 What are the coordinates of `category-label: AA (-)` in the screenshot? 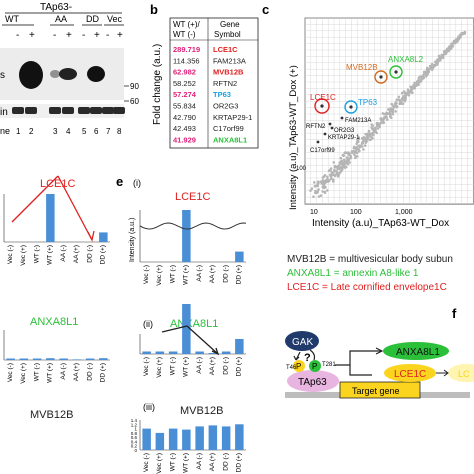 It's located at (199, 365).